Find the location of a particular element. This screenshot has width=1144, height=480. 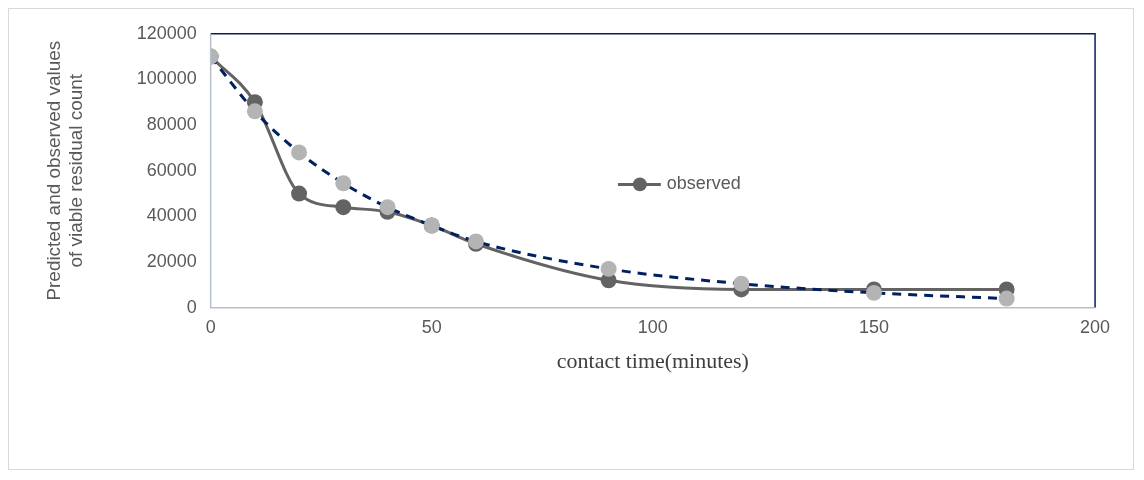

y-tick-label: 40000 is located at coordinates (171, 215).